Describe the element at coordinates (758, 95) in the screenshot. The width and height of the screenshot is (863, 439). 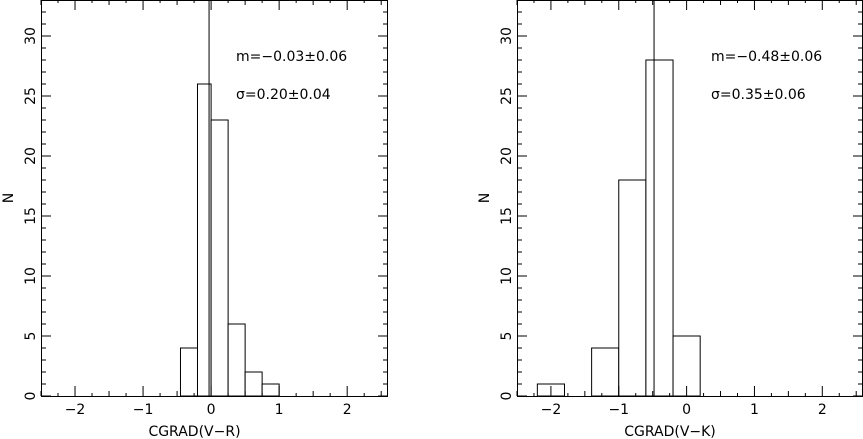
I see `stat-annotation: σ=0.35±0.06` at that location.